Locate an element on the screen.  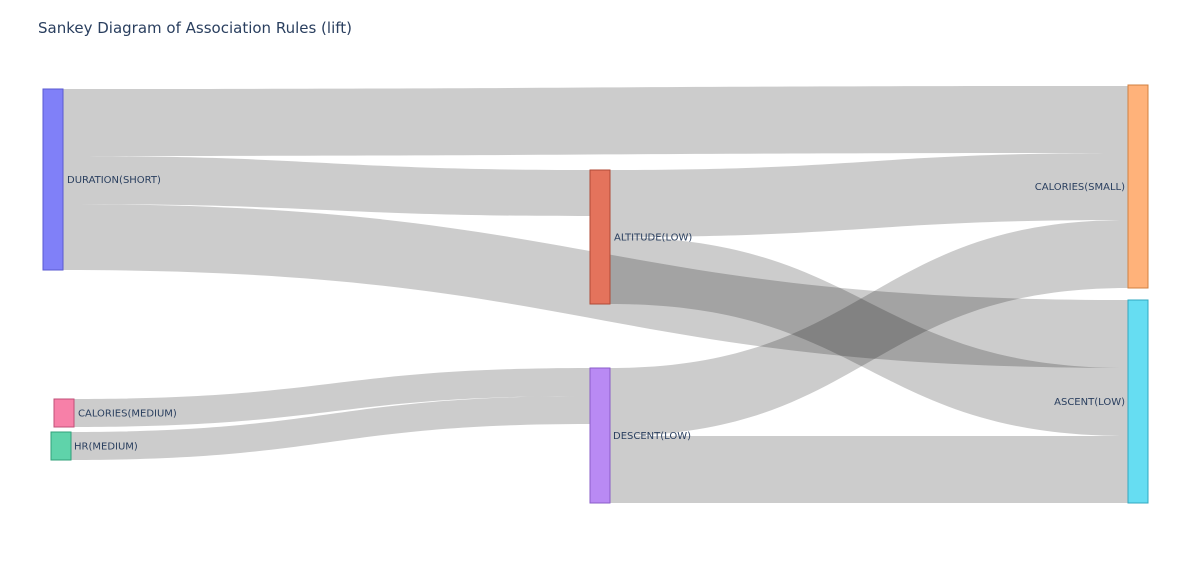
link-duration_short-to-altitude_low is located at coordinates (326, 186).